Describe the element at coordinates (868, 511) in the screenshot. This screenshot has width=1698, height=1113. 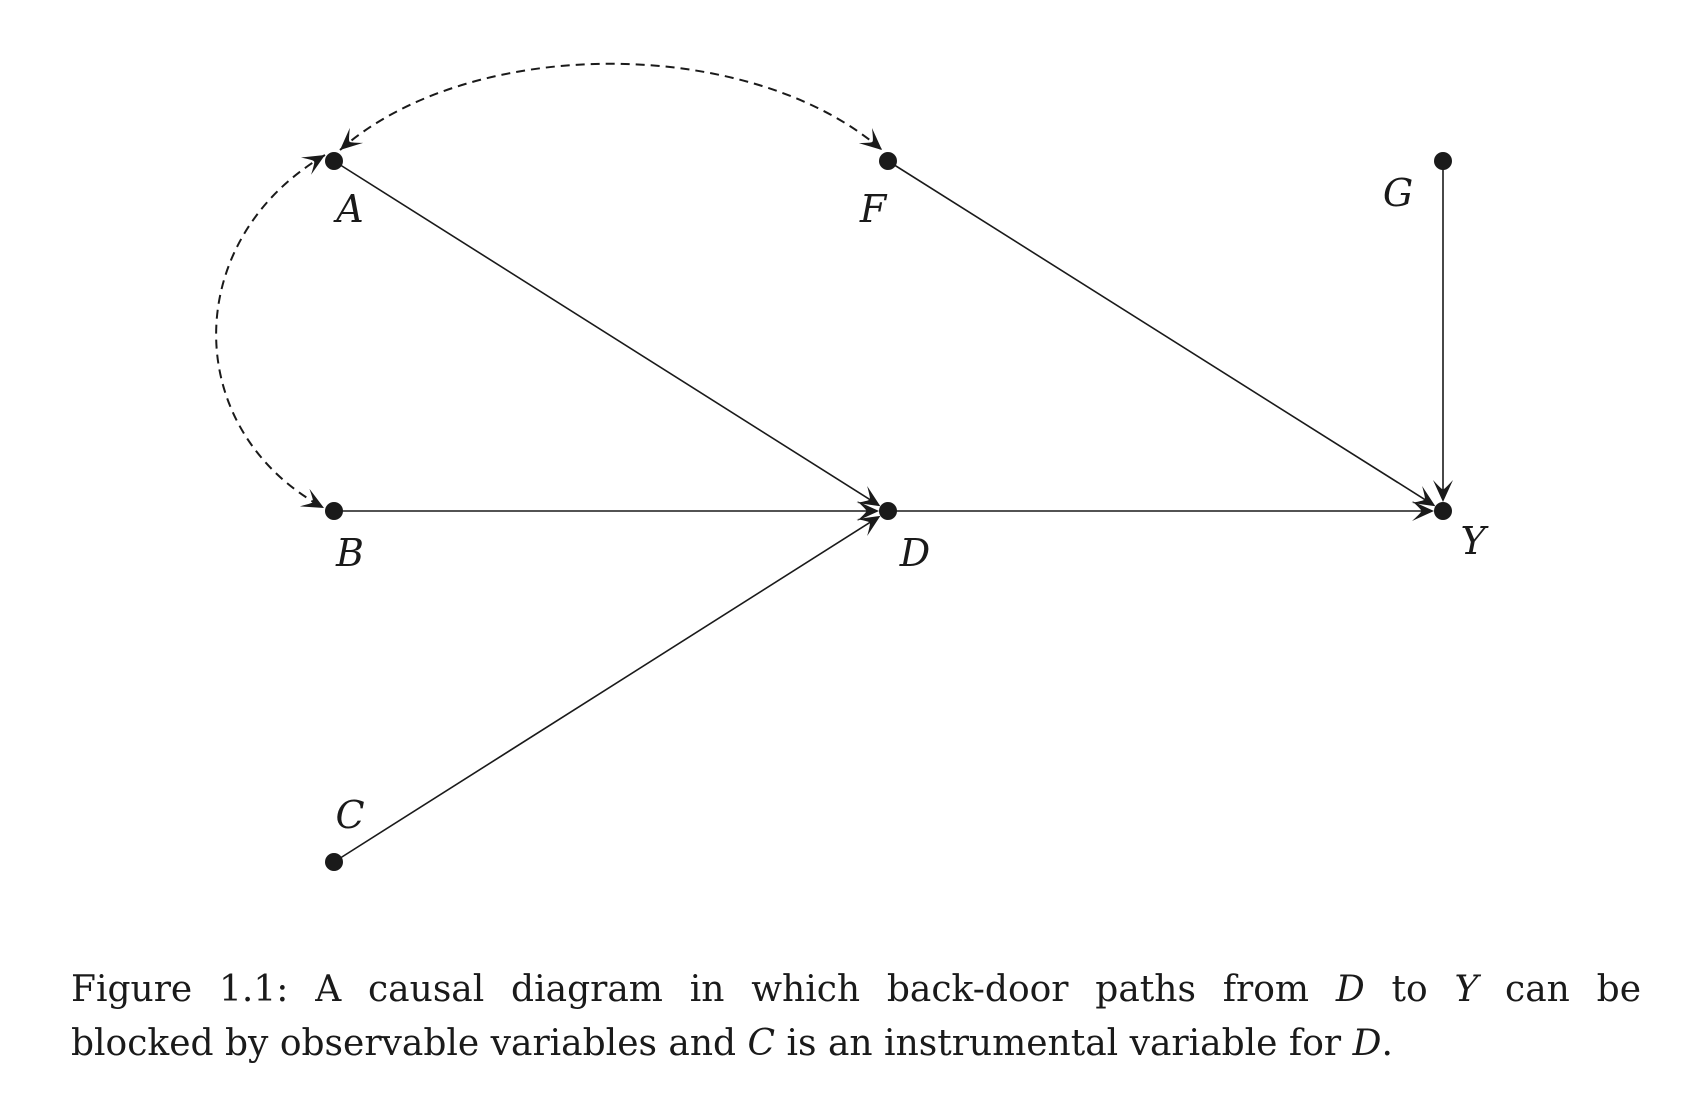
I see `arrowhead-b-d` at that location.